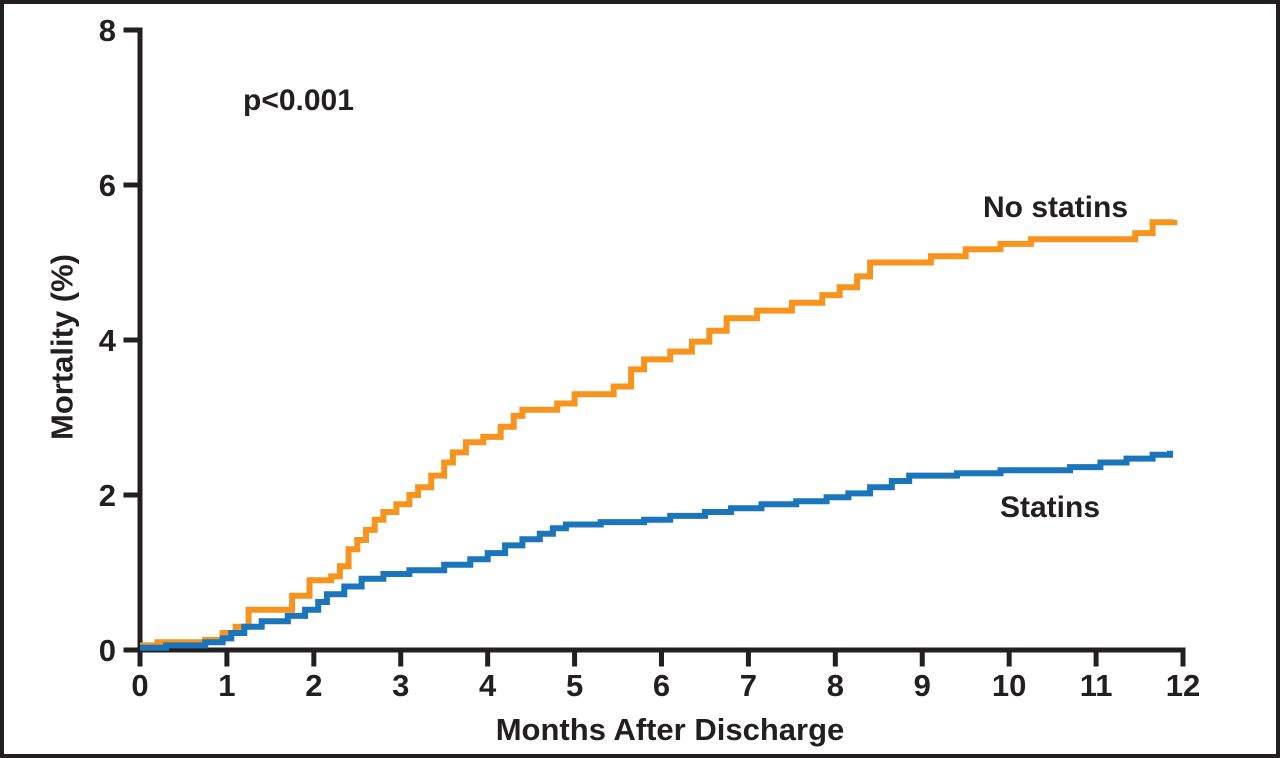  I want to click on x-tick-label: 11, so click(1096, 685).